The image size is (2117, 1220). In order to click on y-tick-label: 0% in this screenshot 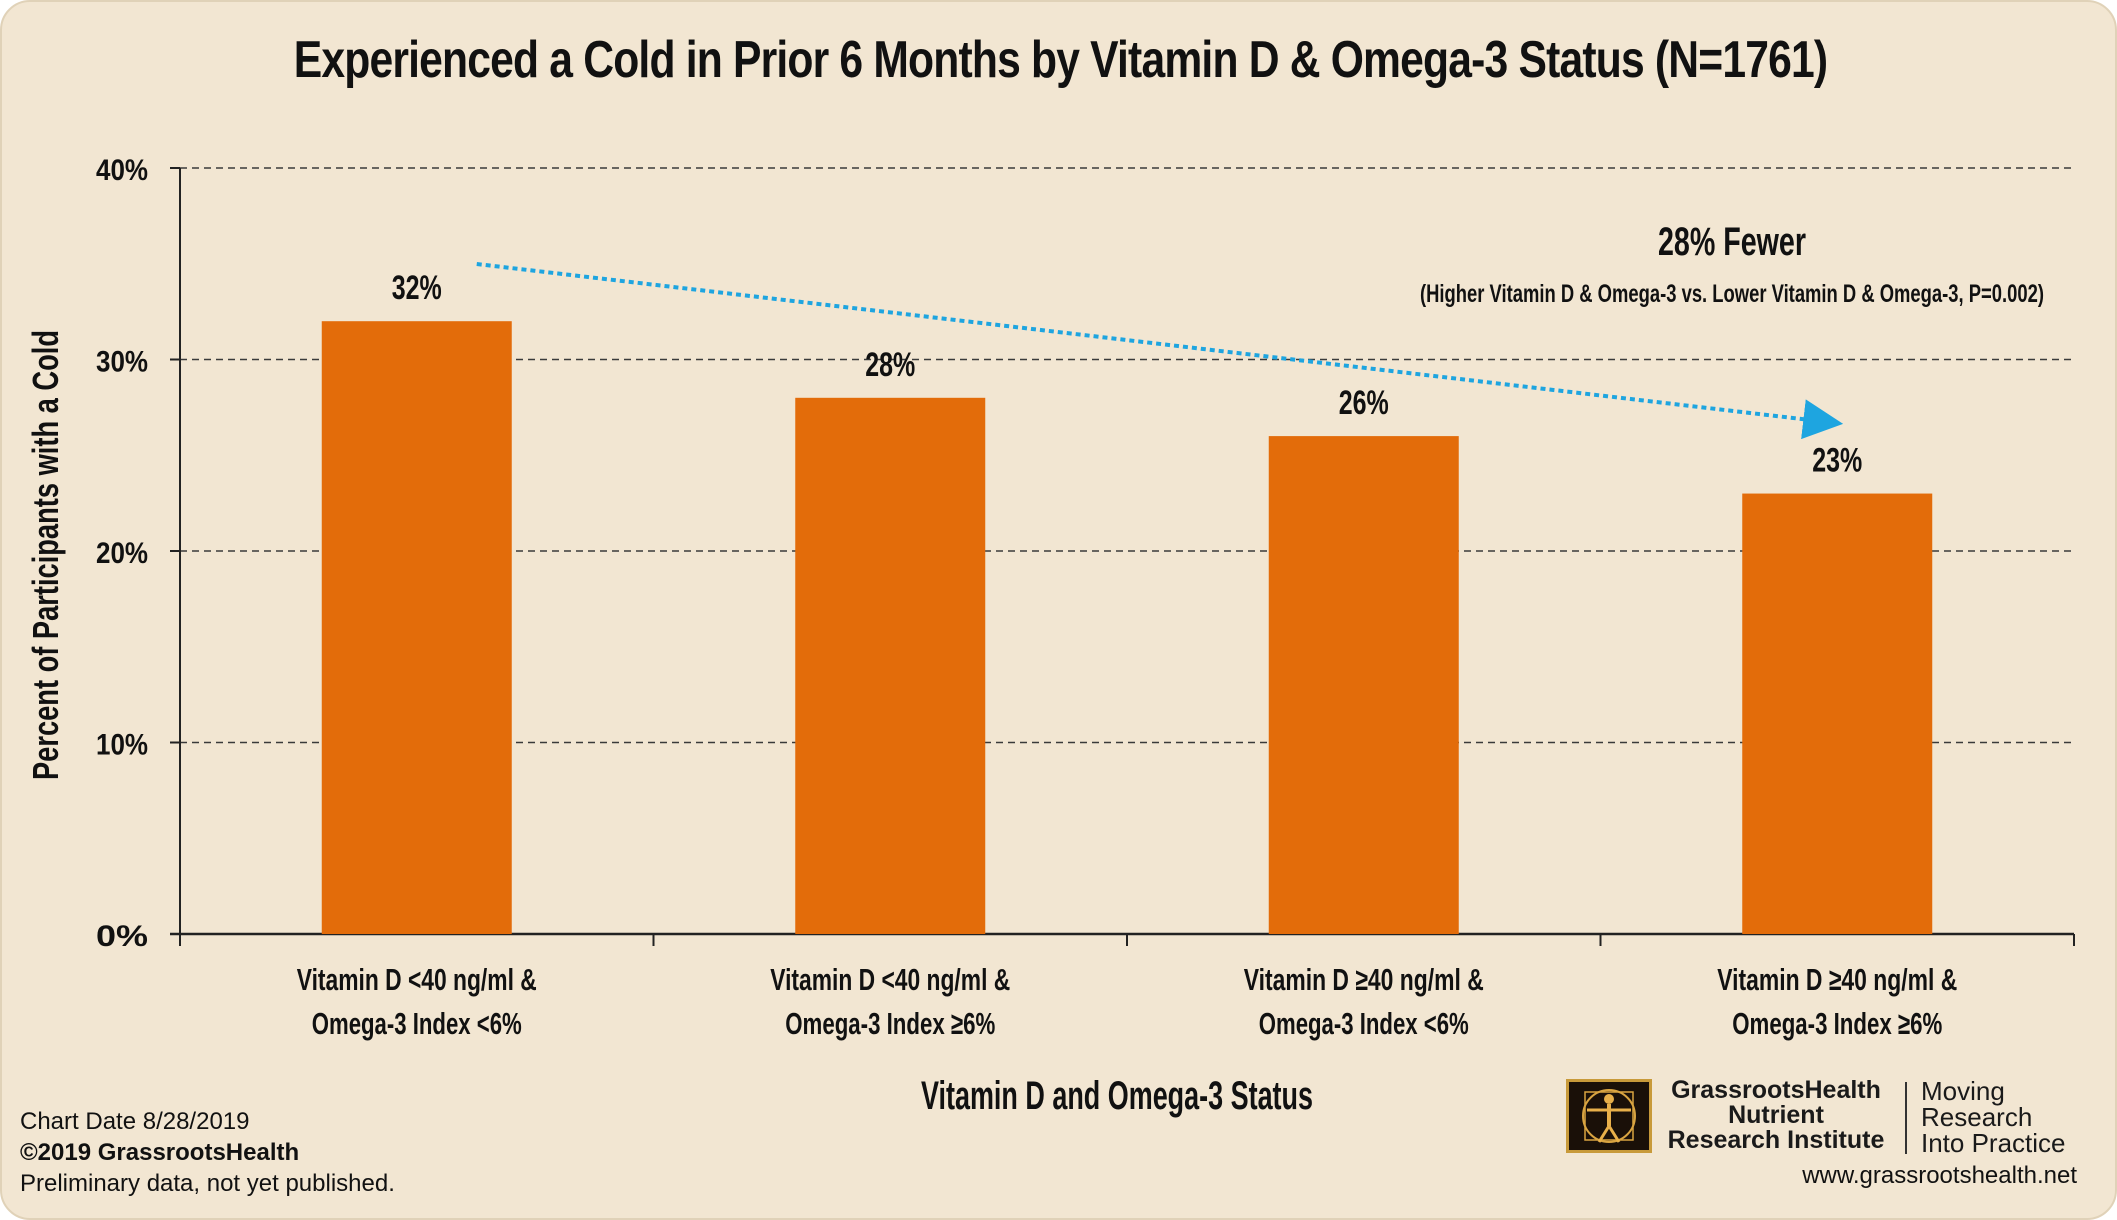, I will do `click(122, 936)`.